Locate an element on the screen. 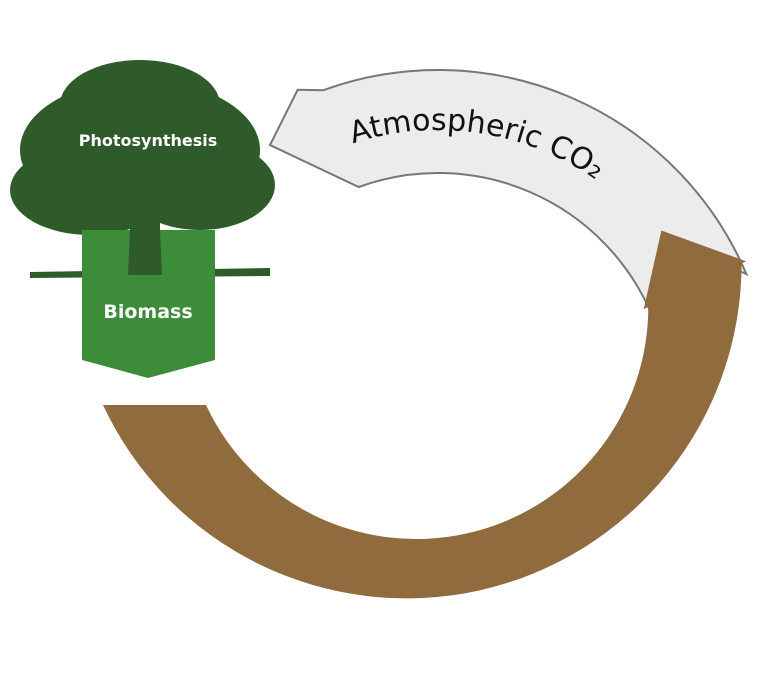 This screenshot has height=698, width=779. biomass-label: Biomass is located at coordinates (147, 312).